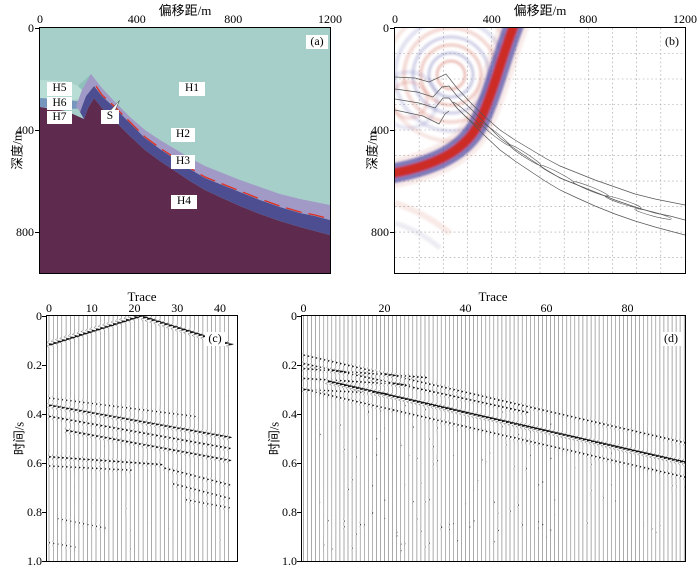 Image resolution: width=700 pixels, height=573 pixels. I want to click on a-ytick-0: 0, so click(31, 28).